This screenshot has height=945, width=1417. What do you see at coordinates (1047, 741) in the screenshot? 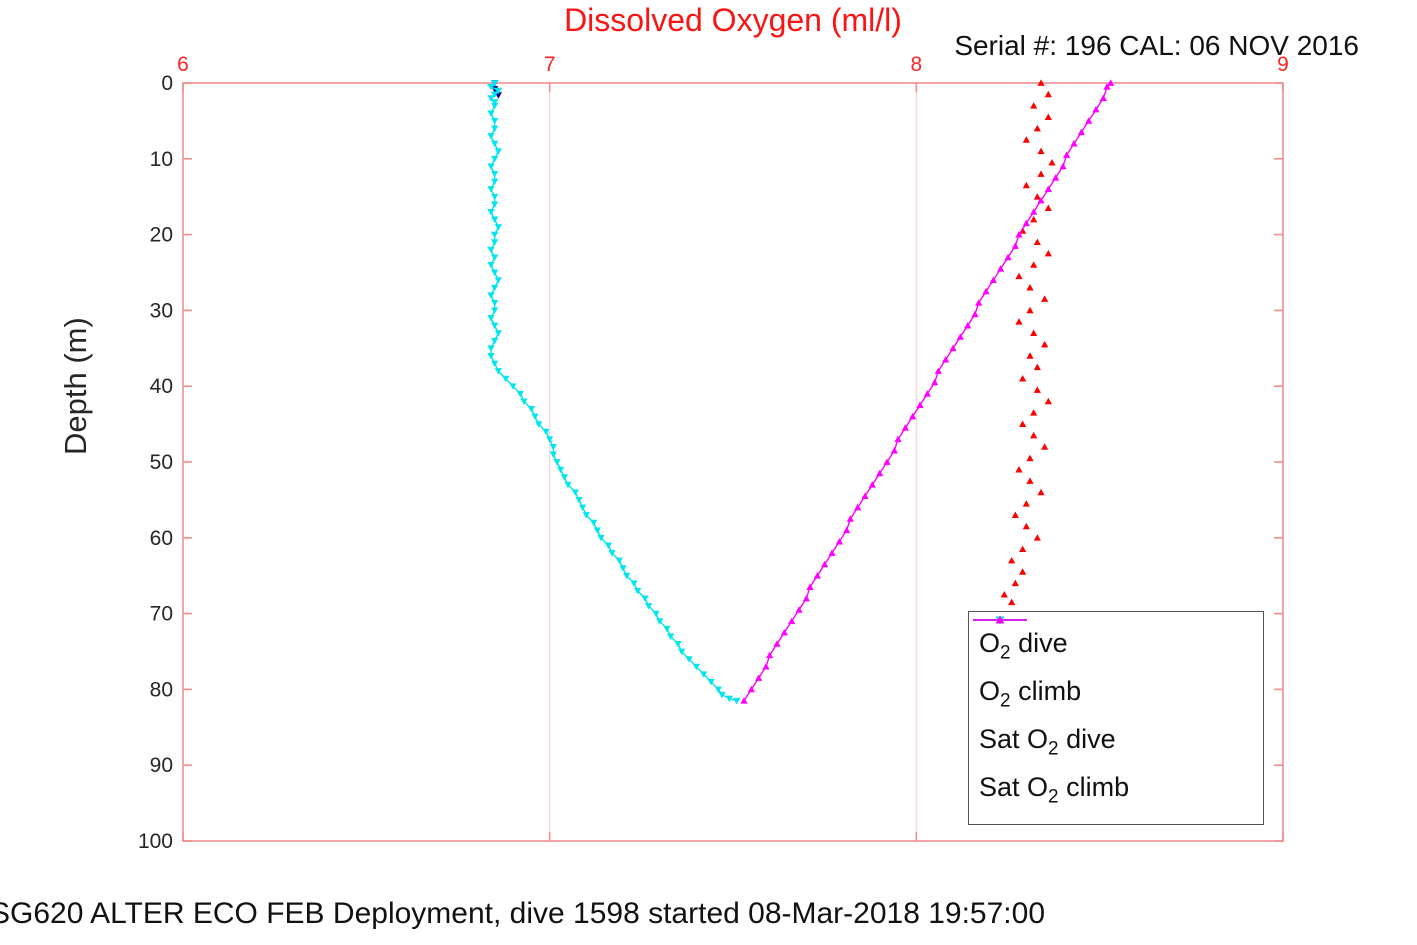
I see `legend-label-sat-o2-dive: Sat O2 dive` at bounding box center [1047, 741].